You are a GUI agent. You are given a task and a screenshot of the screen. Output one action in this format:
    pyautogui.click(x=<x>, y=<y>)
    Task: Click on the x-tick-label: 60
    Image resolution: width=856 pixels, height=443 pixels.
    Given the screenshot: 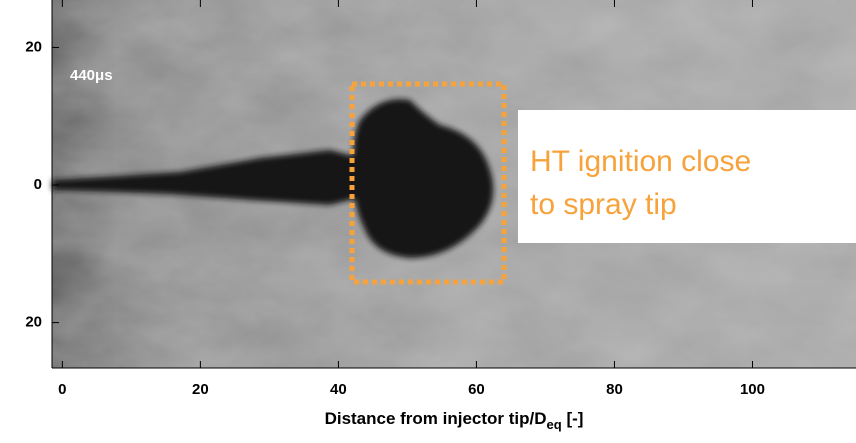 What is the action you would take?
    pyautogui.click(x=476, y=389)
    